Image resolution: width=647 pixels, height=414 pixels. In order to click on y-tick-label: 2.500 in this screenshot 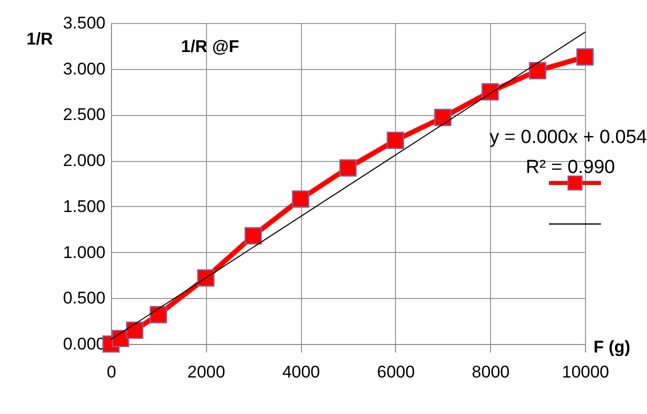, I will do `click(84, 114)`.